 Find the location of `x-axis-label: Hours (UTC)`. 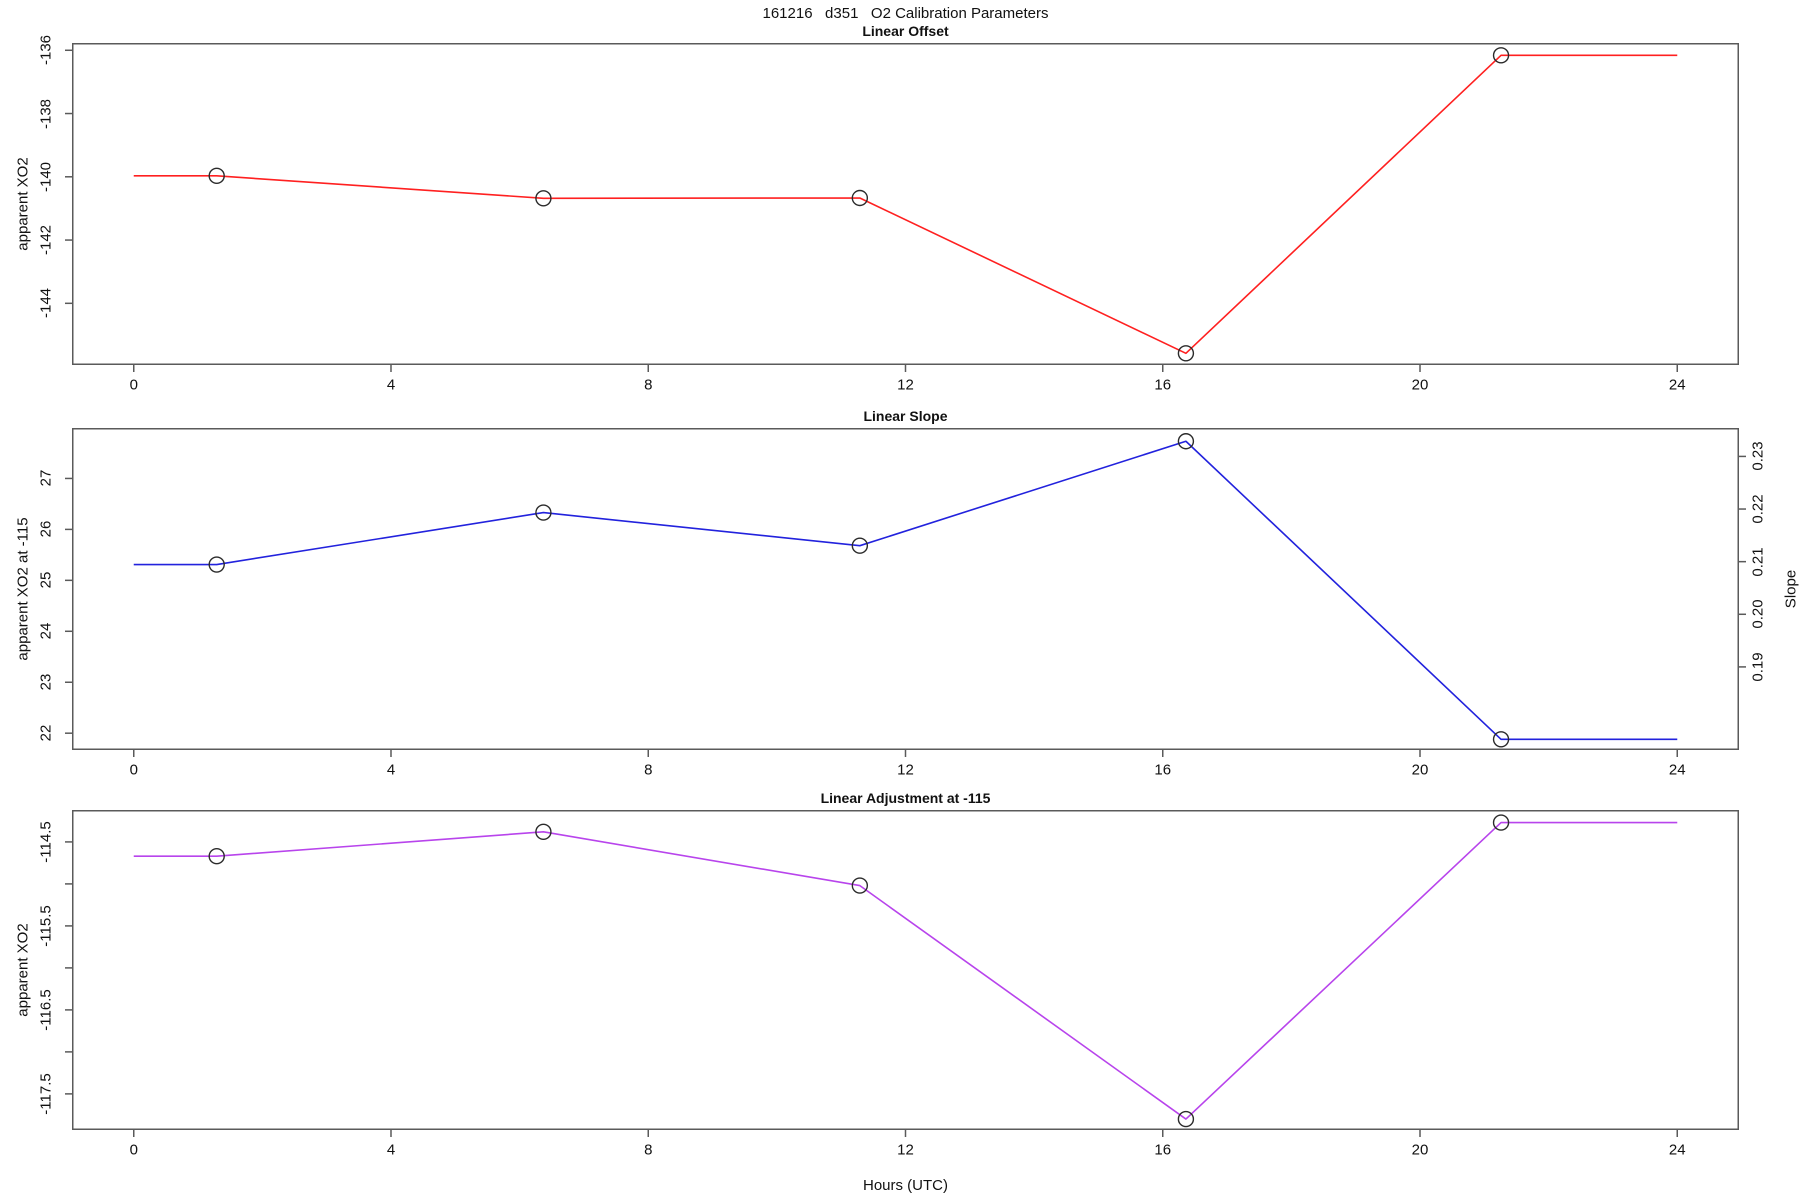

x-axis-label: Hours (UTC) is located at coordinates (905, 1185).